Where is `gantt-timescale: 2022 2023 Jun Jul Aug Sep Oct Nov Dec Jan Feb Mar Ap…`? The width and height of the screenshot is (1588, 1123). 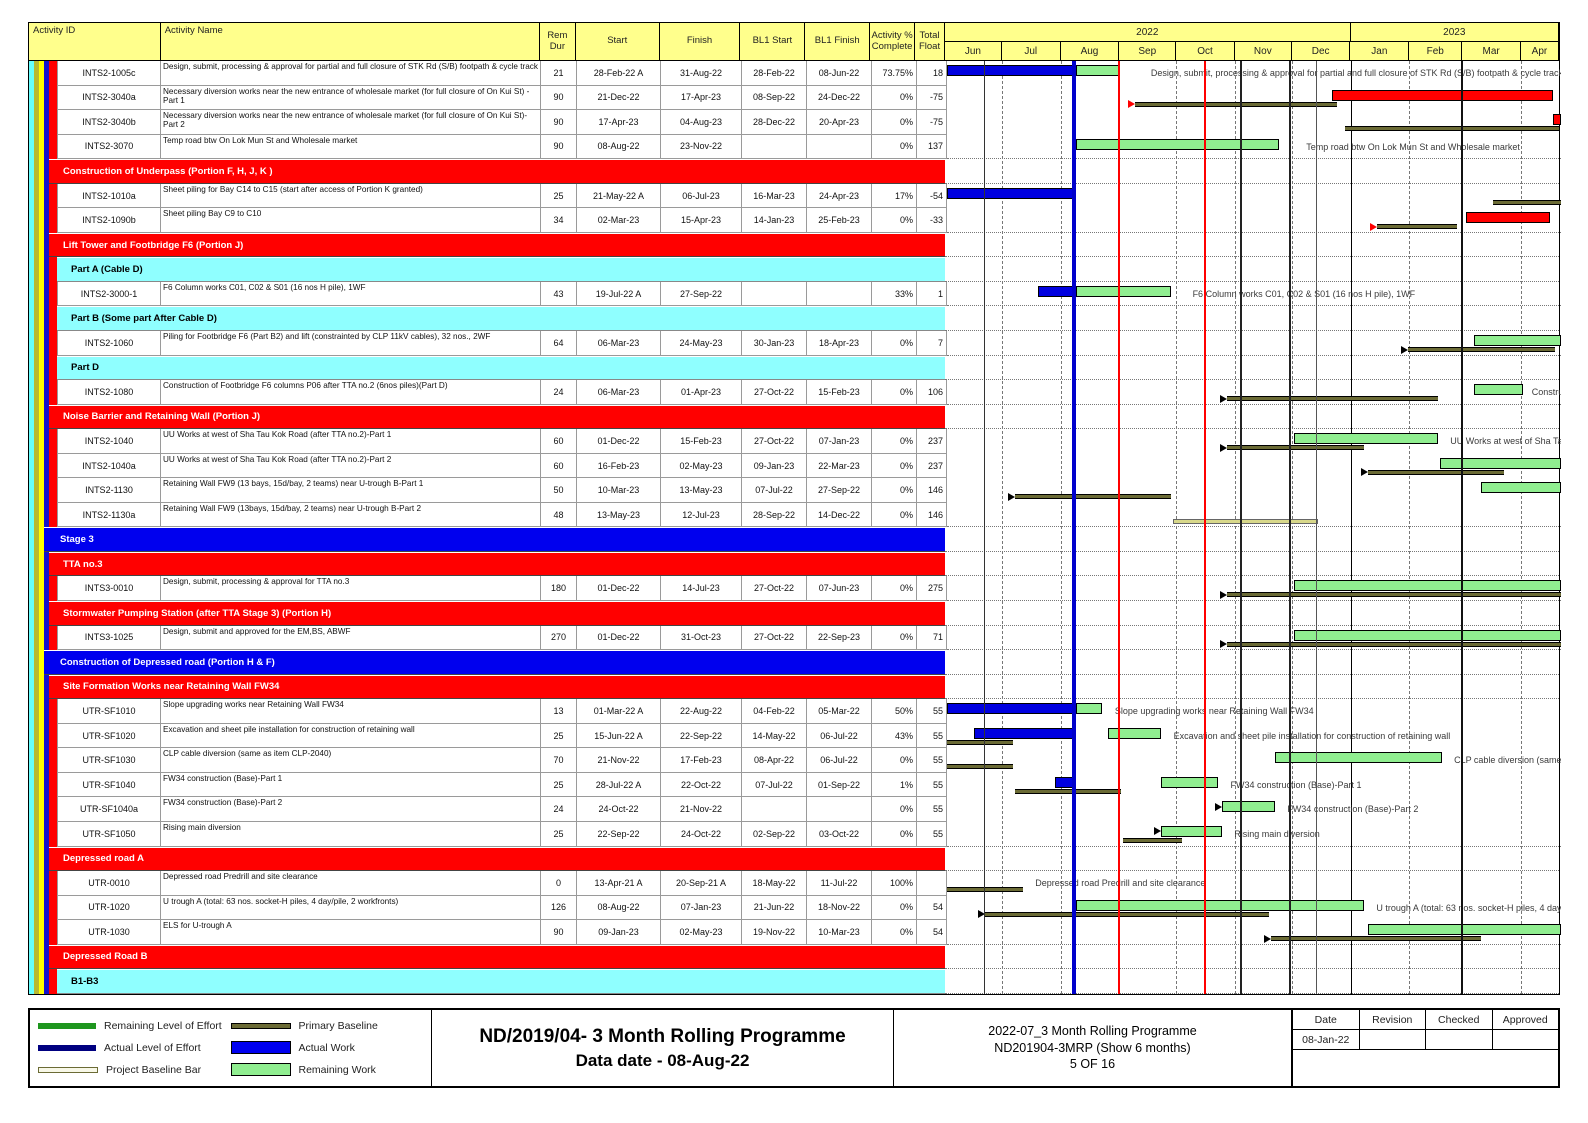 gantt-timescale: 2022 2023 Jun Jul Aug Sep Oct Nov Dec Jan Feb Mar Ap… is located at coordinates (1252, 42).